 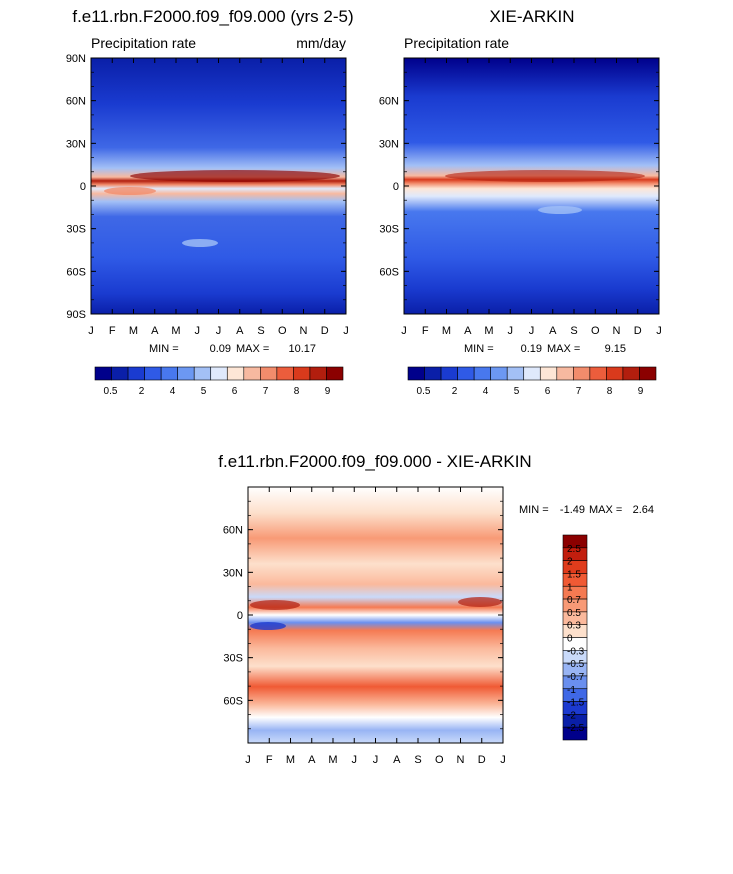 I want to click on panel-diff-y-axis: 60N 30N 0 30S 60S, so click(x=363, y=615).